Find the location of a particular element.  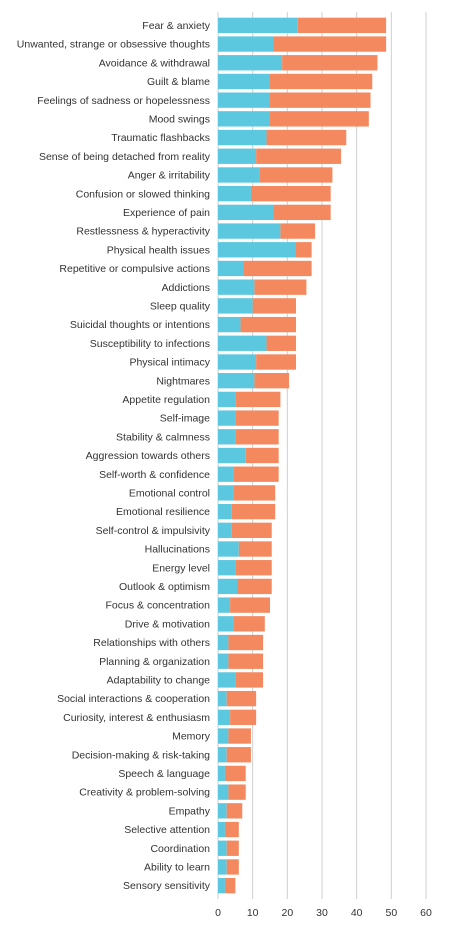

category-label: Unwanted, strange or obsessive thoughts is located at coordinates (113, 45).